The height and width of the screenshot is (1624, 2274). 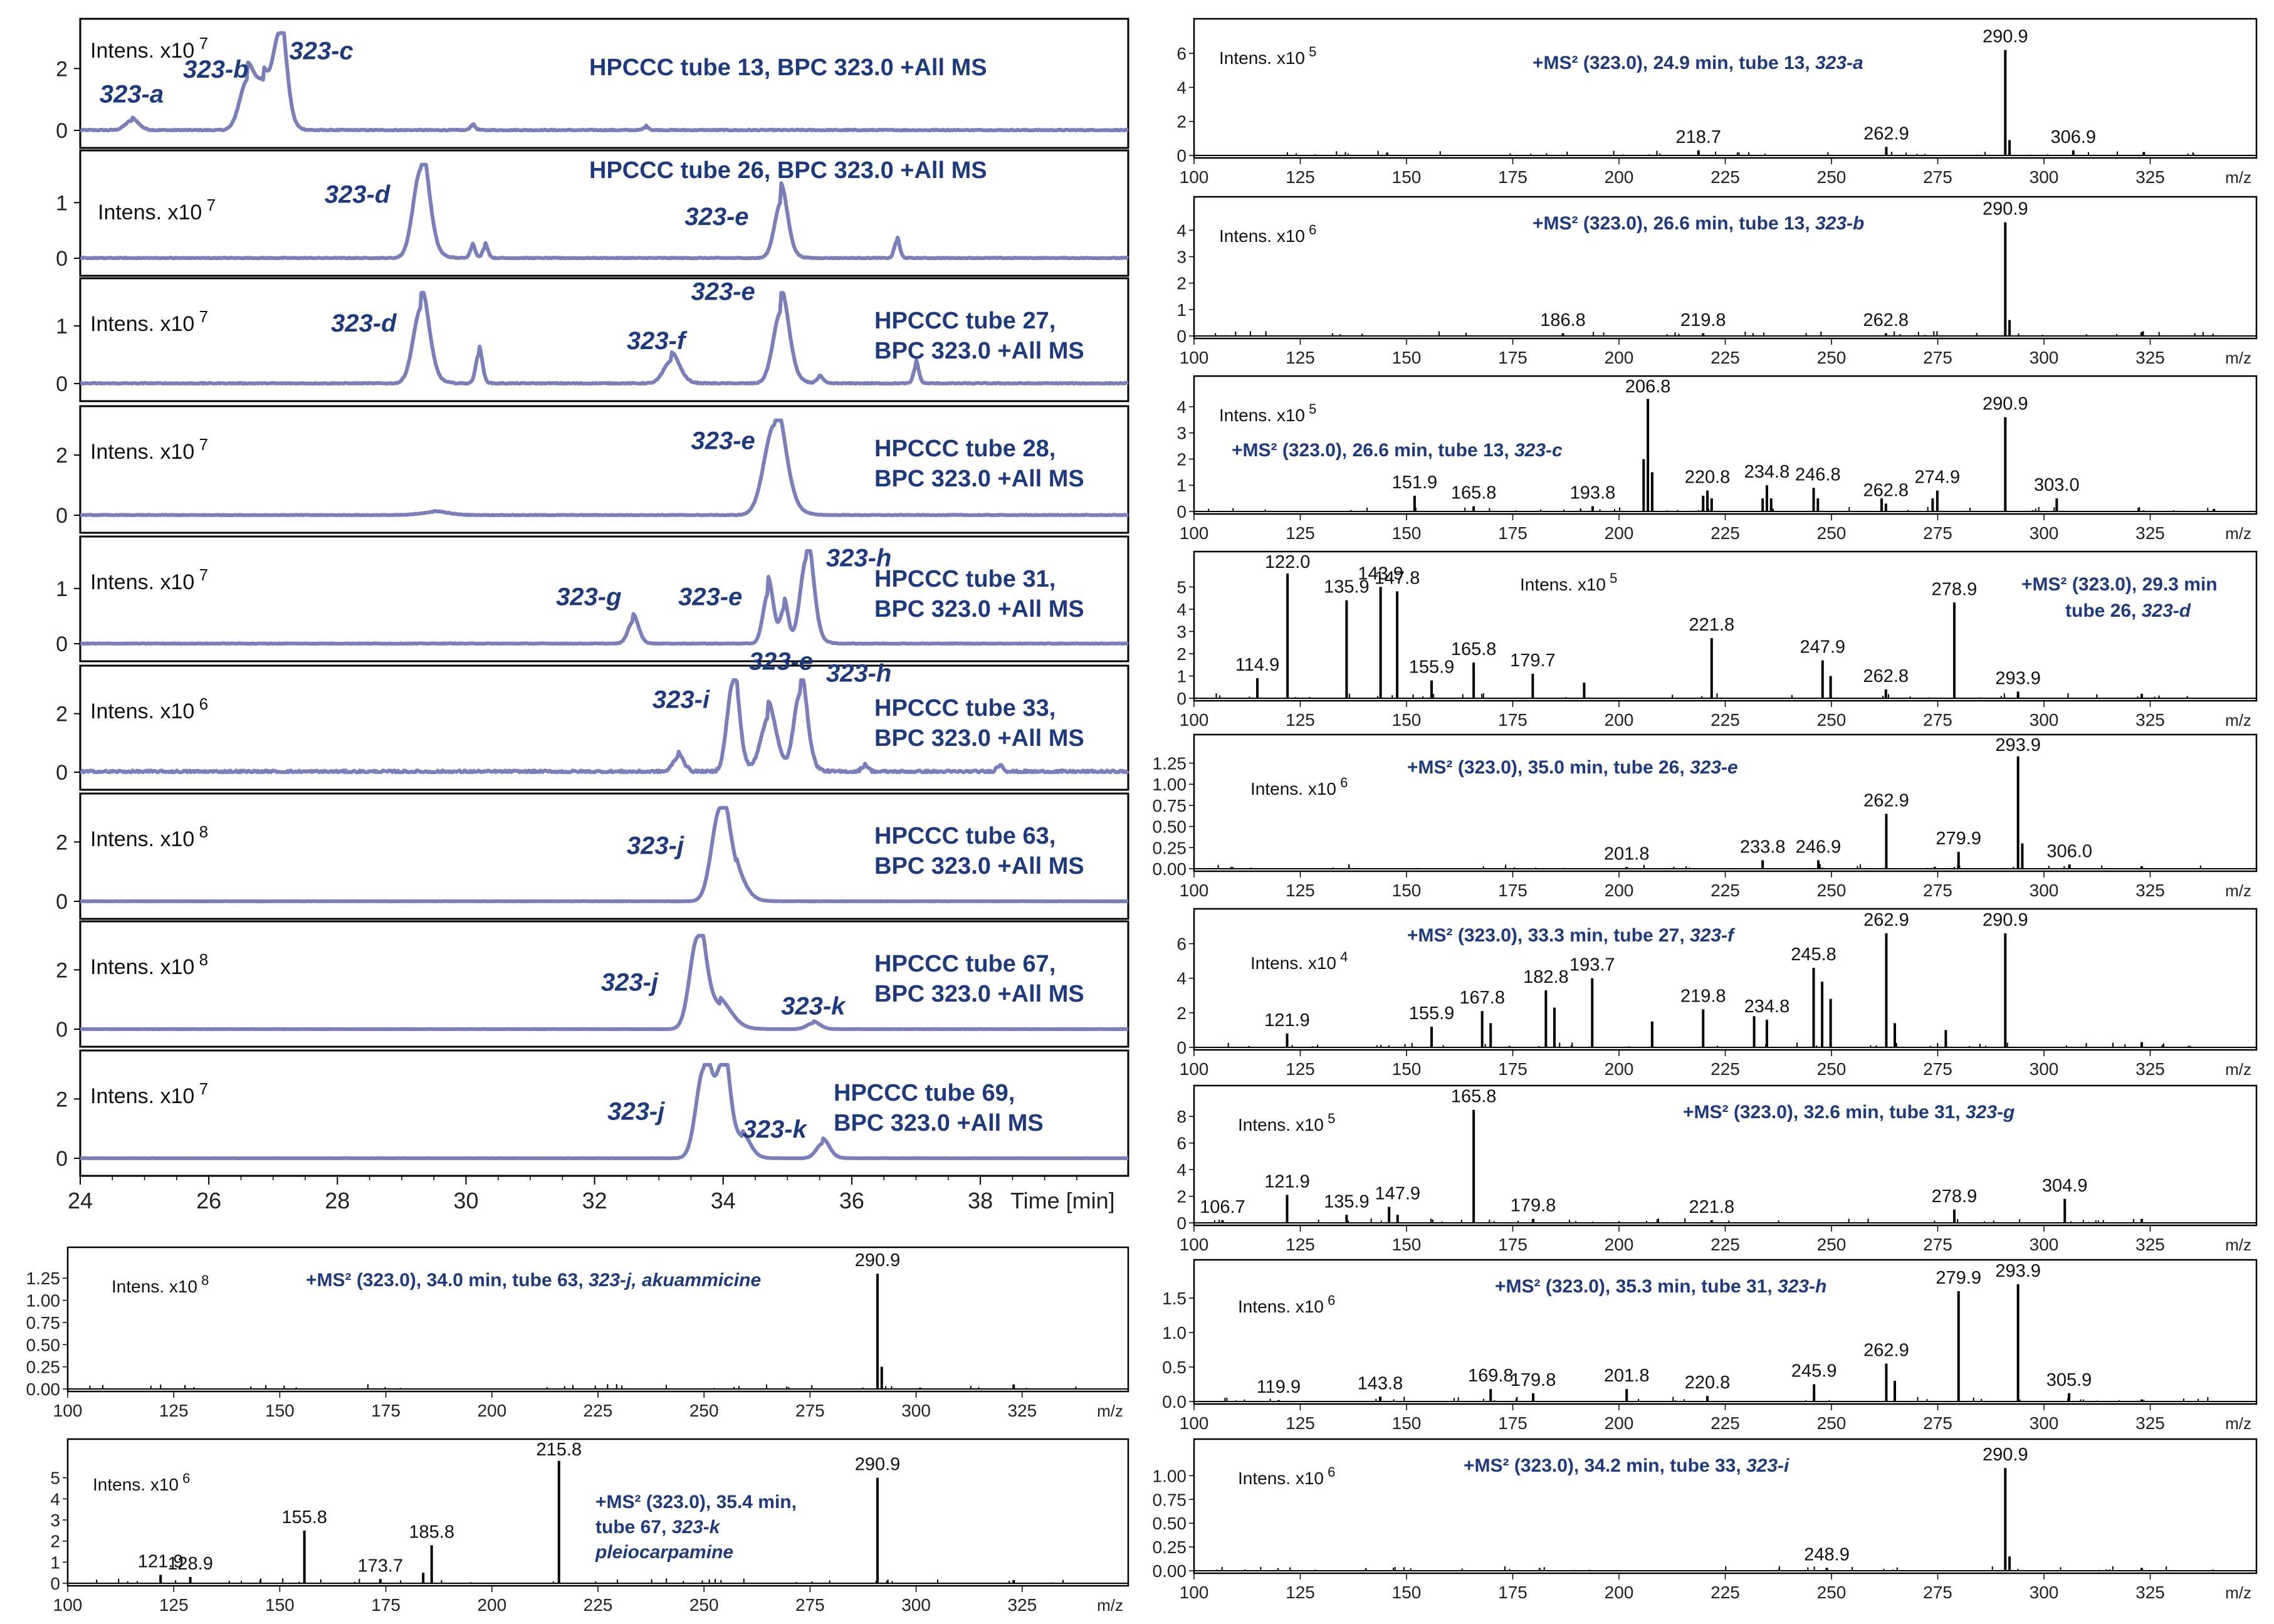 What do you see at coordinates (1726, 358) in the screenshot?
I see `x-tick-label: 225` at bounding box center [1726, 358].